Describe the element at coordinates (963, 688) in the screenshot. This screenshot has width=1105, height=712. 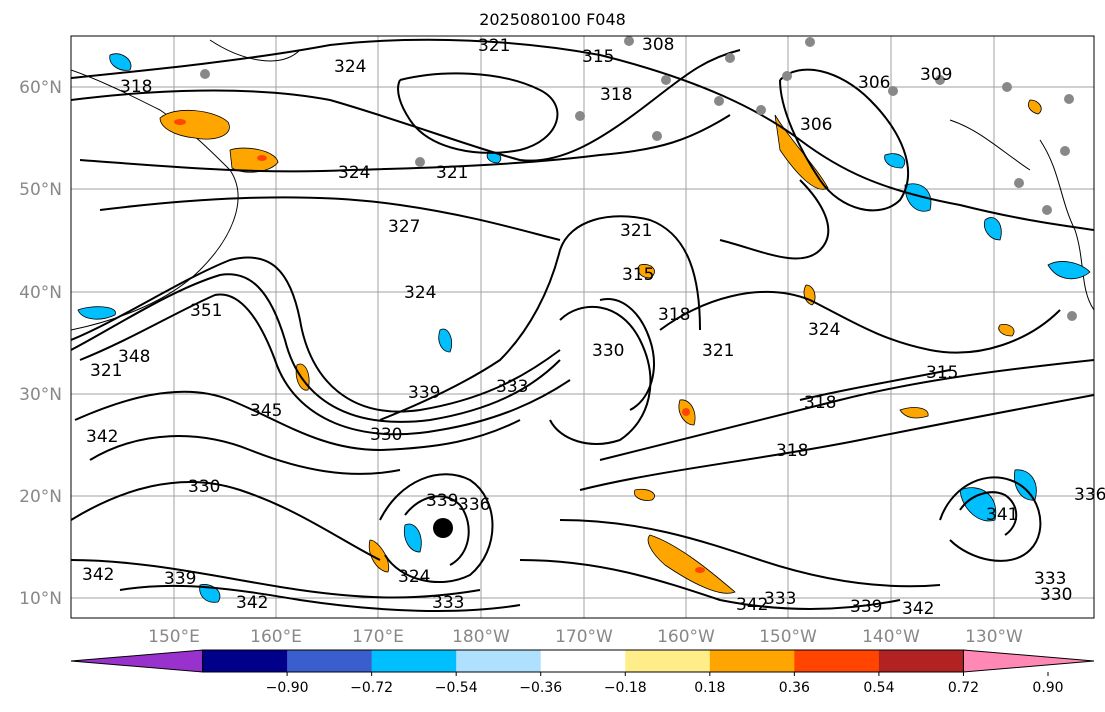
I see `colorbar-tick-label: 0.72` at that location.